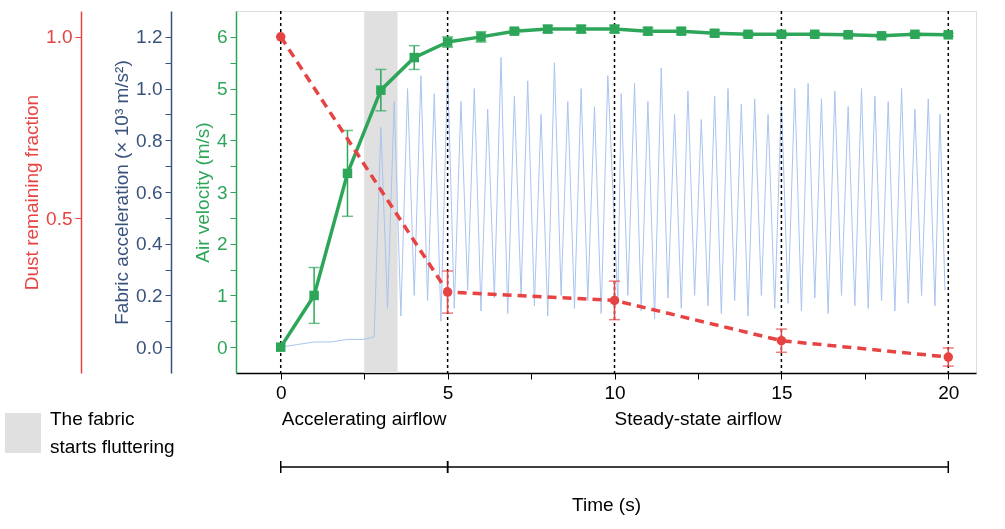  What do you see at coordinates (149, 37) in the screenshot?
I see `y2-tick-label: 1.2` at bounding box center [149, 37].